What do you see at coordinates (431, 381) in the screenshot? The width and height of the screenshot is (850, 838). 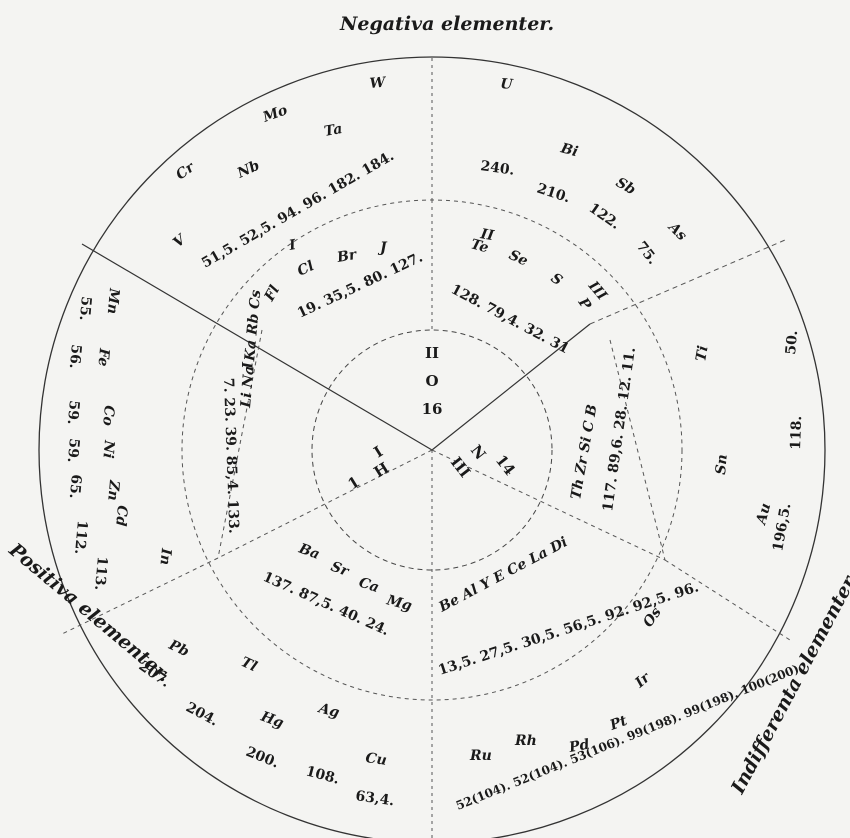 I see `center-symbol-O: O` at bounding box center [431, 381].